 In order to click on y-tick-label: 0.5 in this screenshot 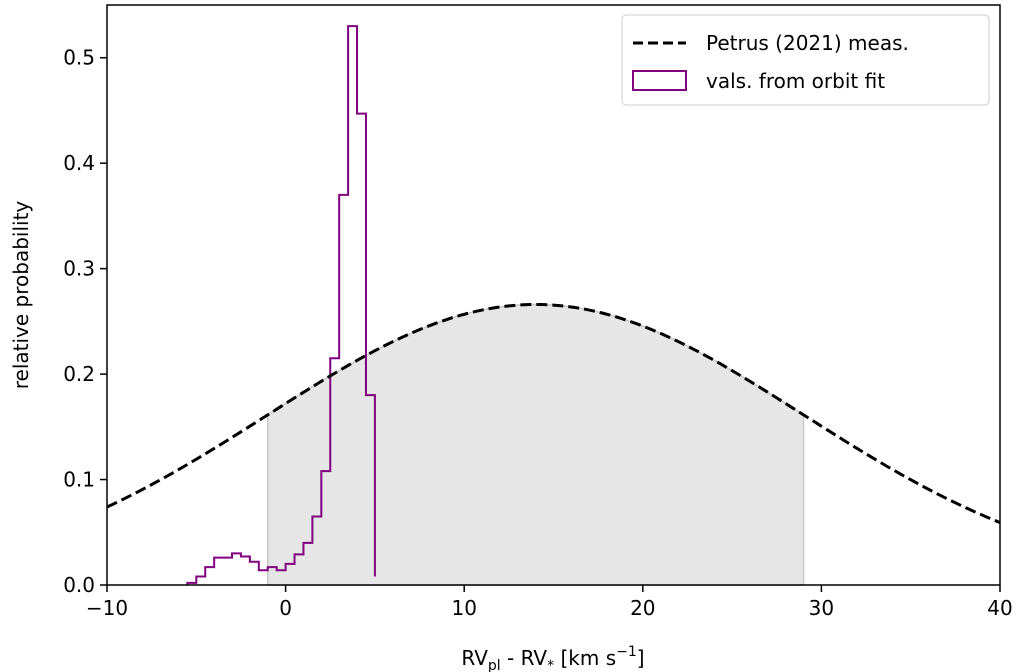, I will do `click(79, 58)`.